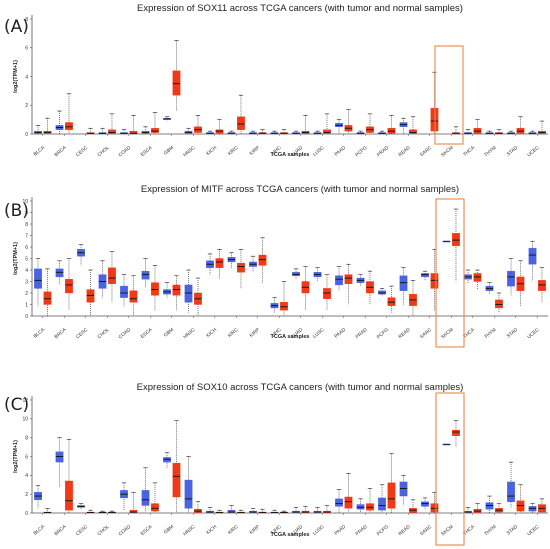 Image resolution: width=550 pixels, height=549 pixels. I want to click on x-tick-label: THYM, so click(490, 333).